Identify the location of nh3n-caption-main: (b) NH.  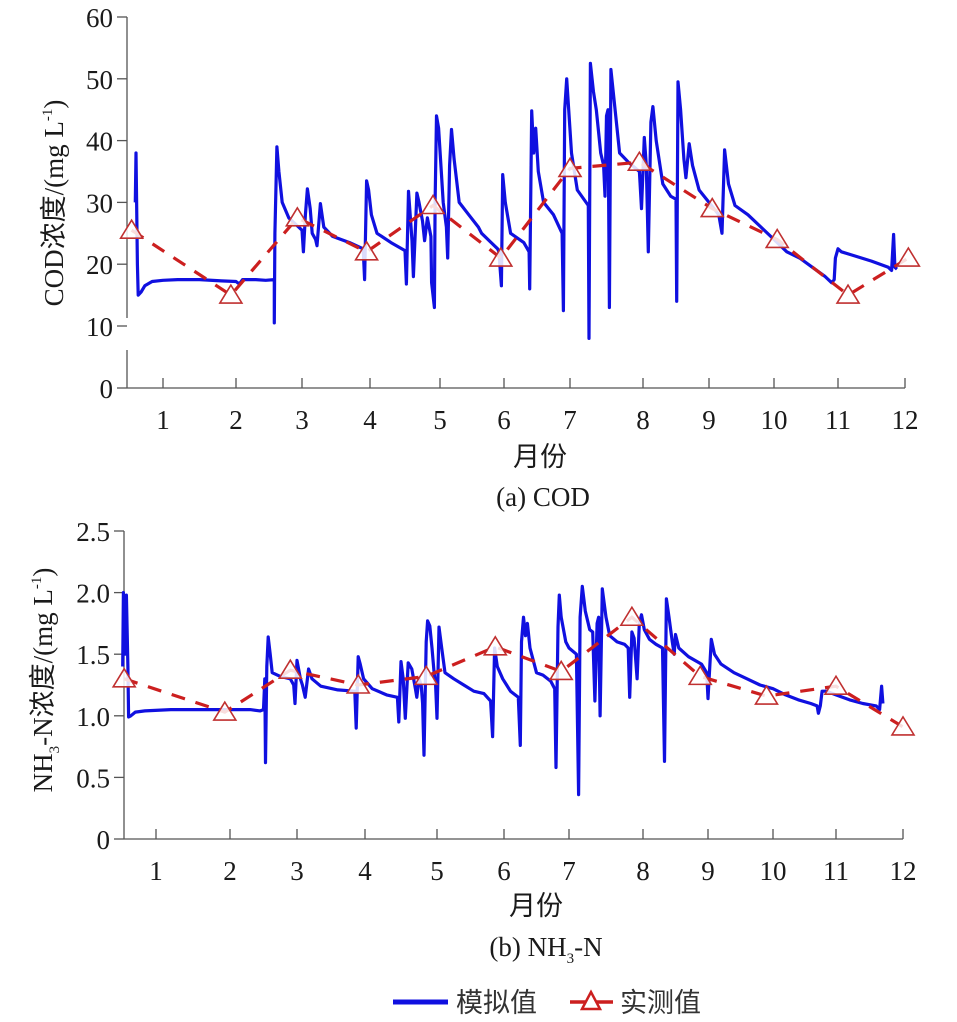
(527, 947).